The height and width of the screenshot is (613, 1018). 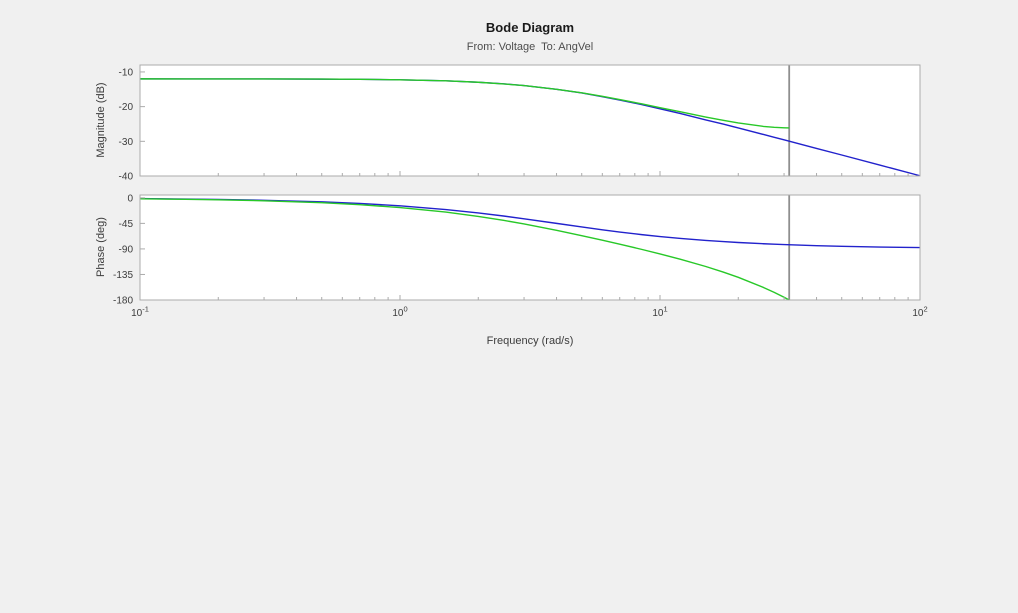 I want to click on phase-y-ticks: 0 -45 -90 -135 -180, so click(x=129, y=250).